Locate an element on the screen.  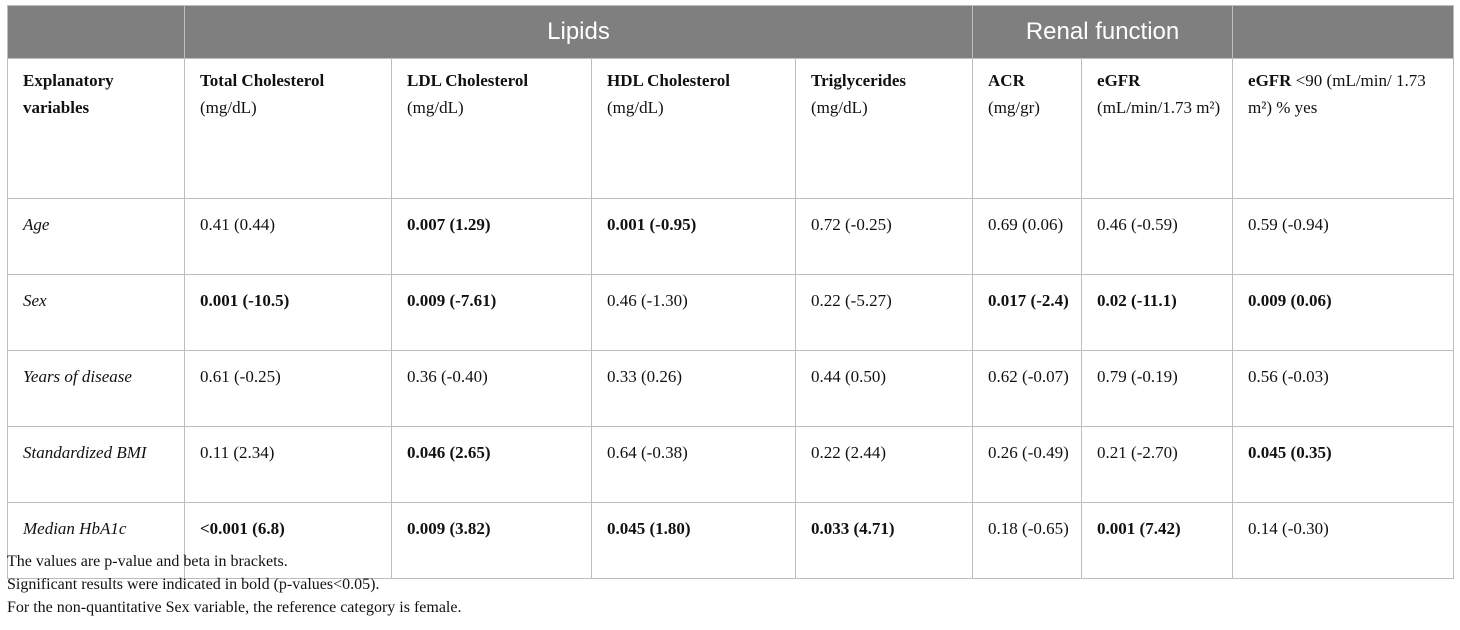
table-cell: 0.046 (2.65) is located at coordinates (491, 464).